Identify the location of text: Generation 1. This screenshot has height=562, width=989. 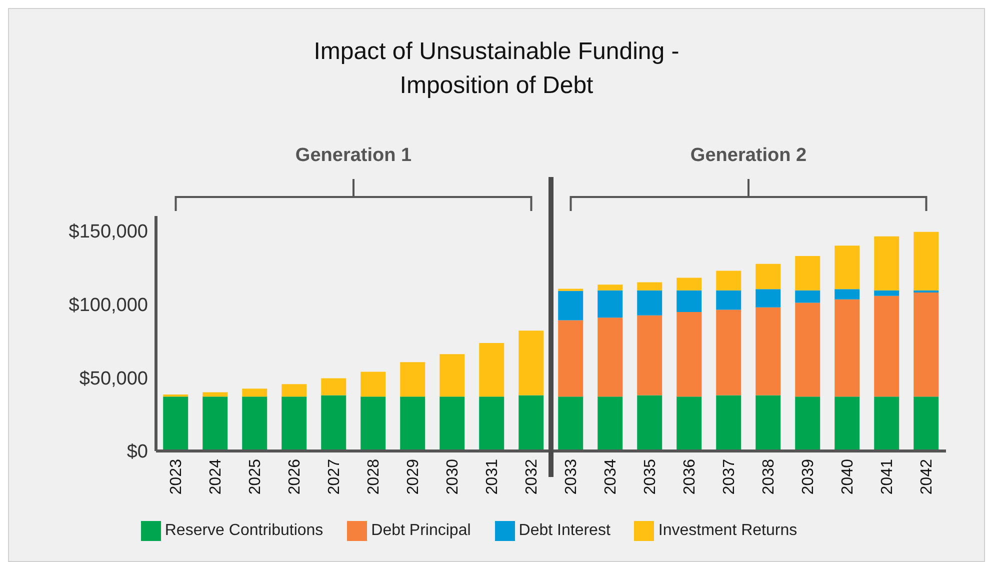
(353, 155).